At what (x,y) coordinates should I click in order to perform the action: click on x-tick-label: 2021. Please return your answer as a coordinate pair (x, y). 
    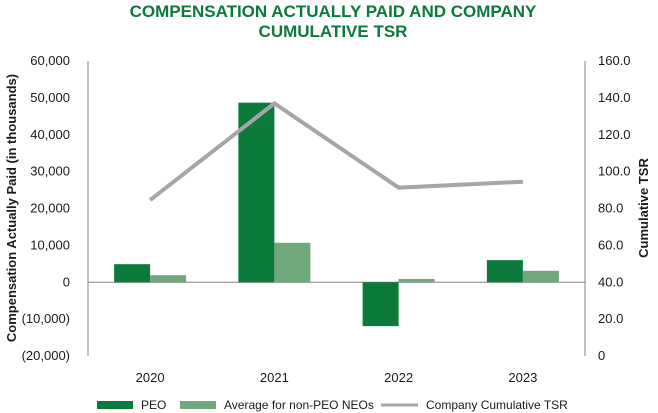
    Looking at the image, I should click on (274, 377).